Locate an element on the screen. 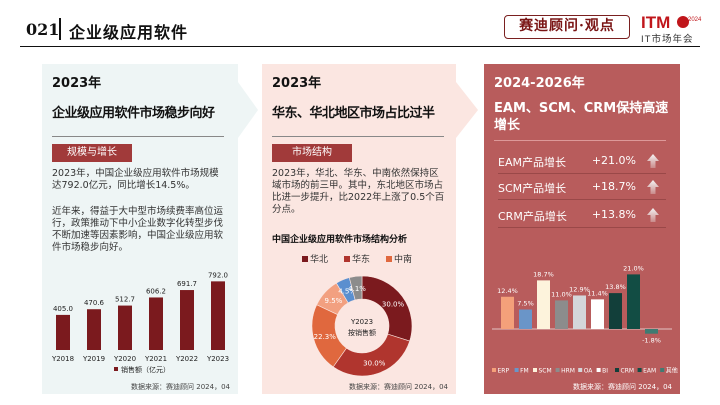 This screenshot has height=405, width=720. bar-value-label: 11.4% is located at coordinates (597, 293).